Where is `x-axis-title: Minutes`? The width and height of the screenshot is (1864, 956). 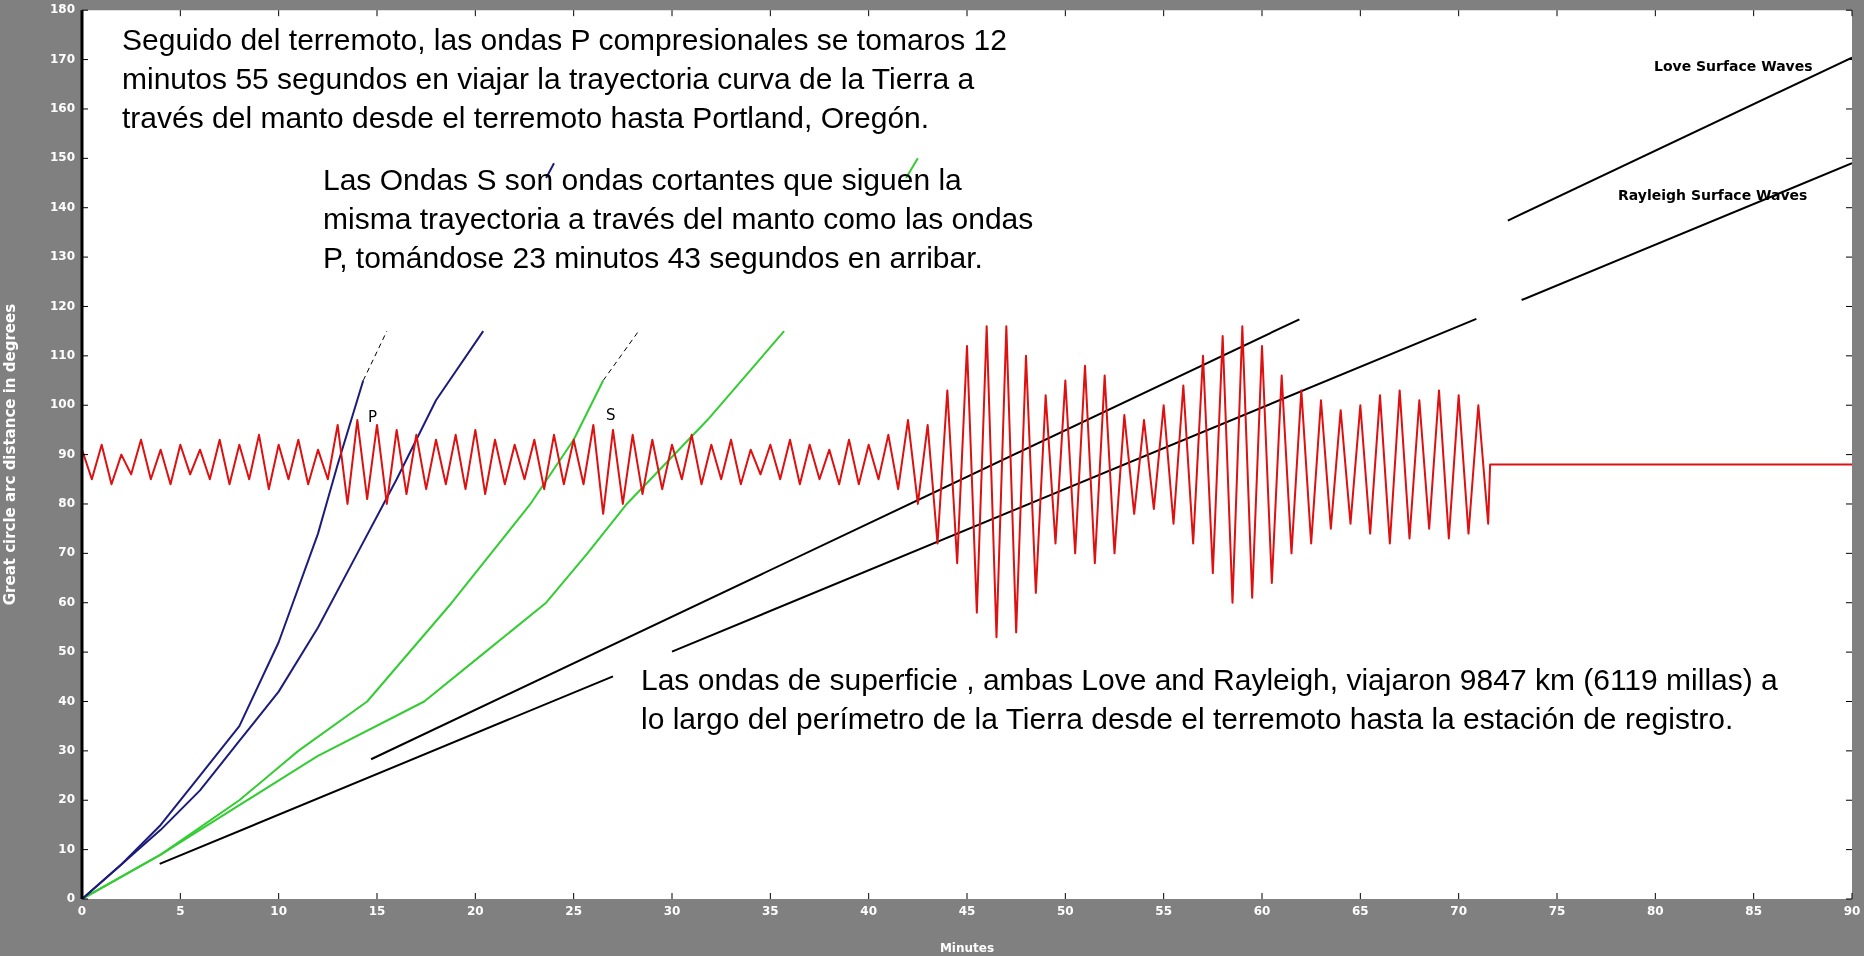
x-axis-title: Minutes is located at coordinates (967, 947).